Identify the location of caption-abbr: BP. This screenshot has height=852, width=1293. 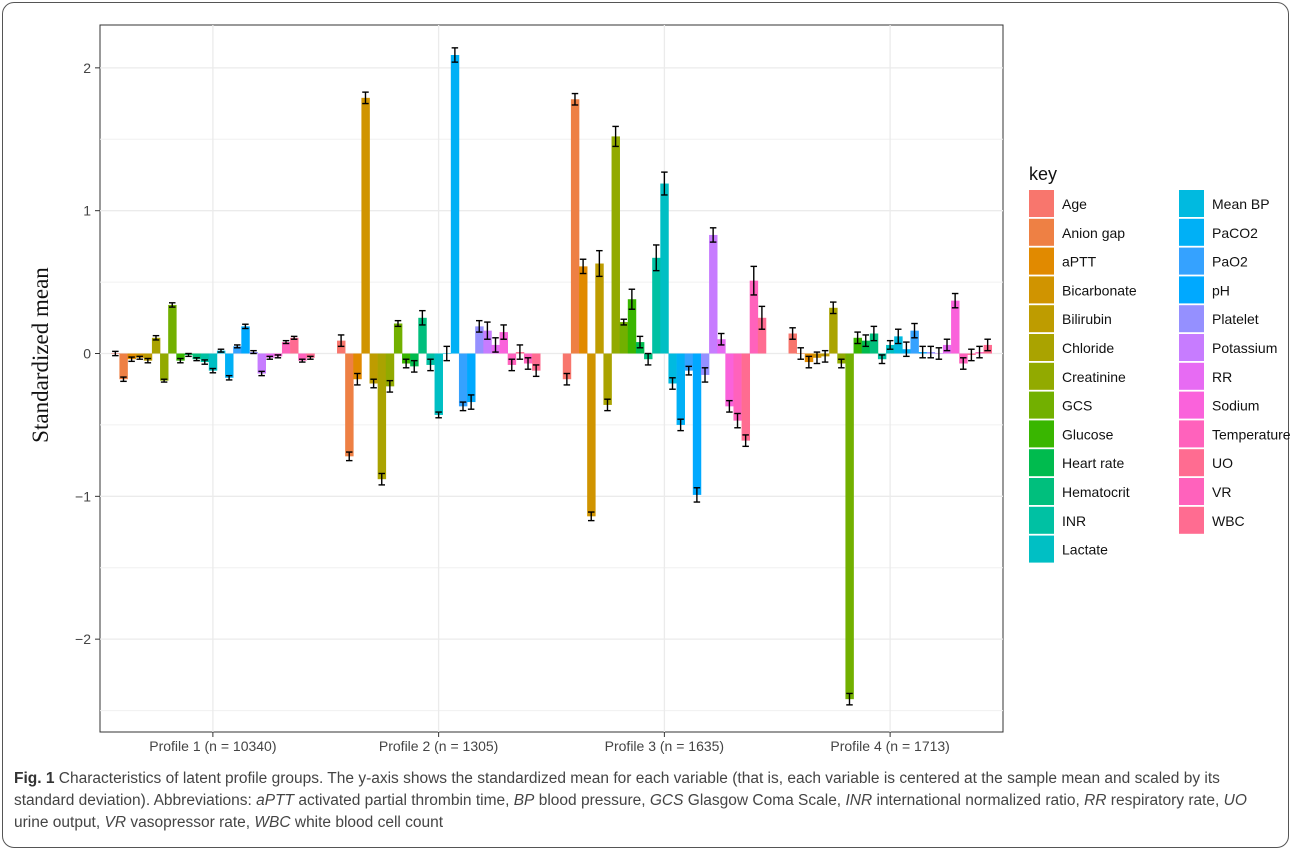
(524, 800).